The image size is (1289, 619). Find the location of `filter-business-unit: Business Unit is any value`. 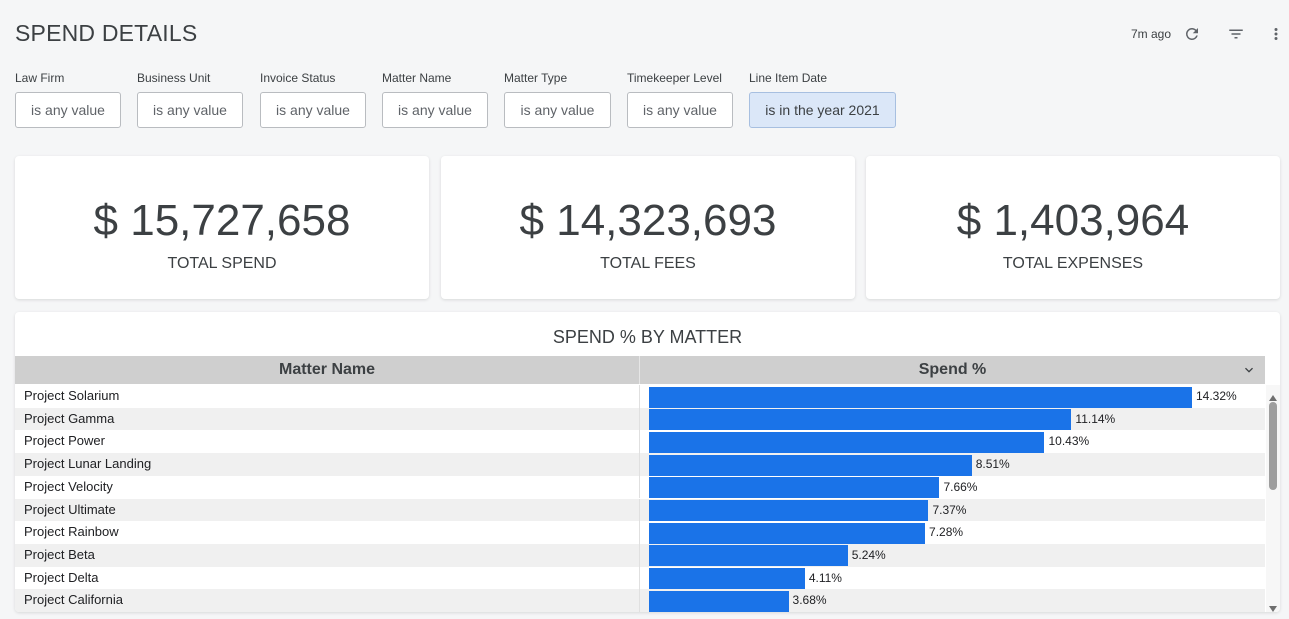

filter-business-unit: Business Unit is any value is located at coordinates (190, 99).